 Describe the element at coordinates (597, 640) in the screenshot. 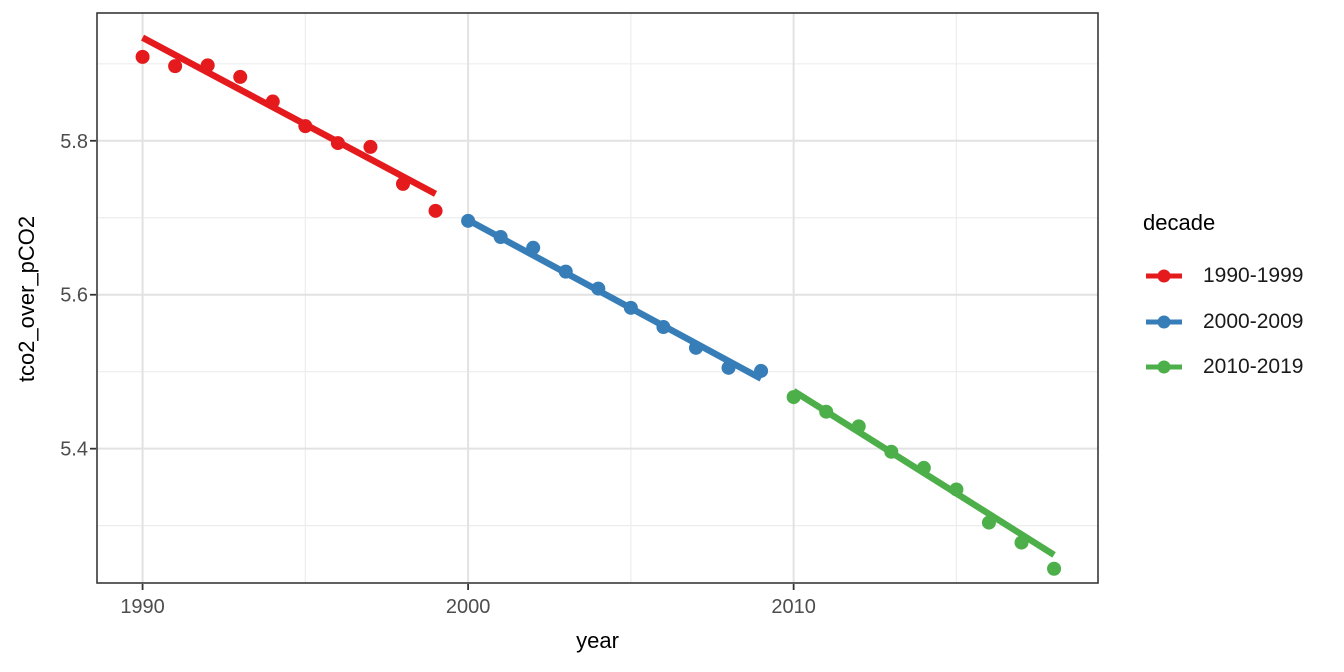

I see `x-axis-title: year` at that location.